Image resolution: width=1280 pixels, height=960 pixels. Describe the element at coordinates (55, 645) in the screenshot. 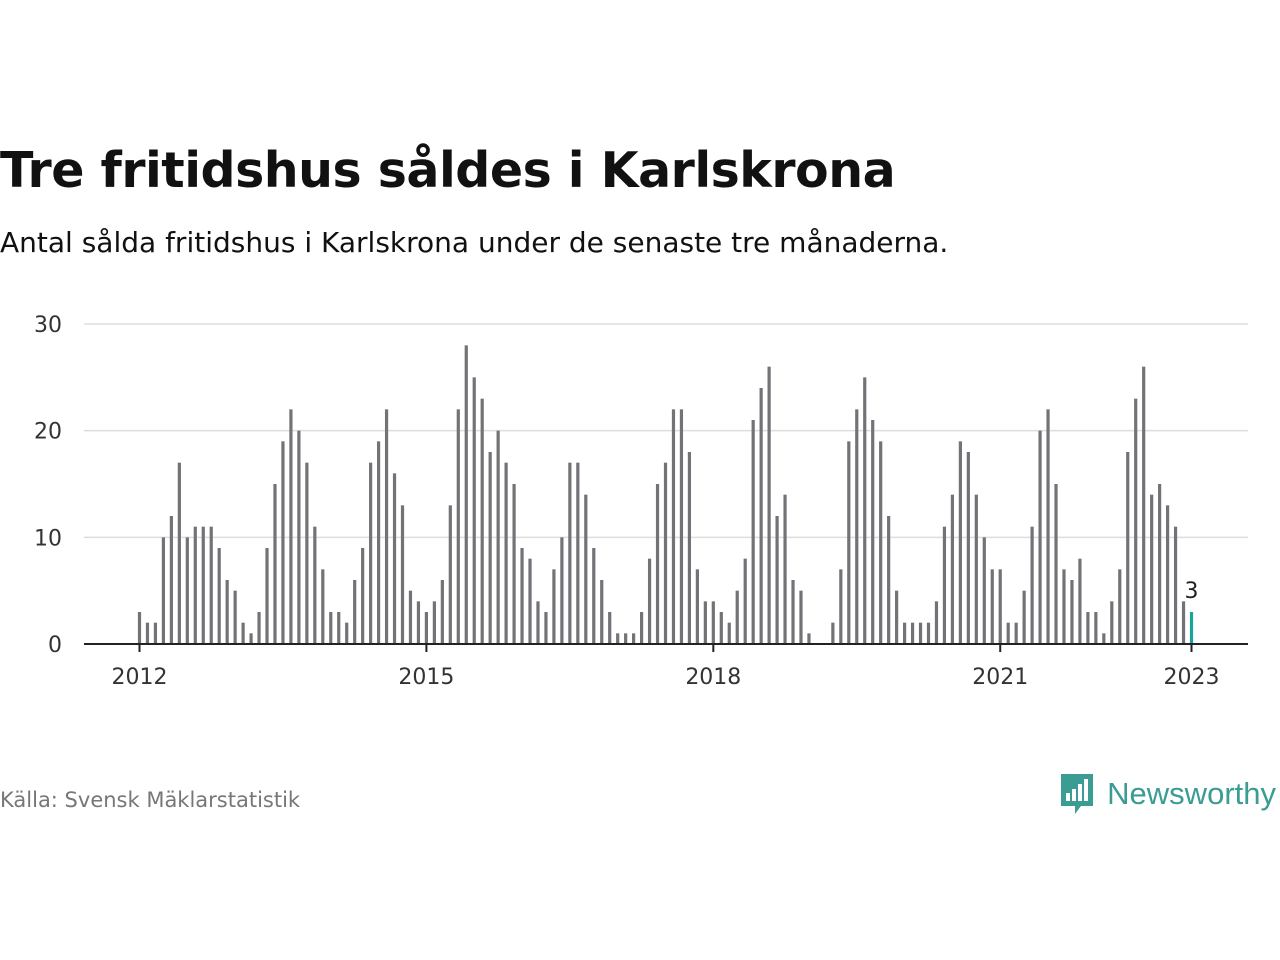

I see `y-tick-label: 0` at that location.